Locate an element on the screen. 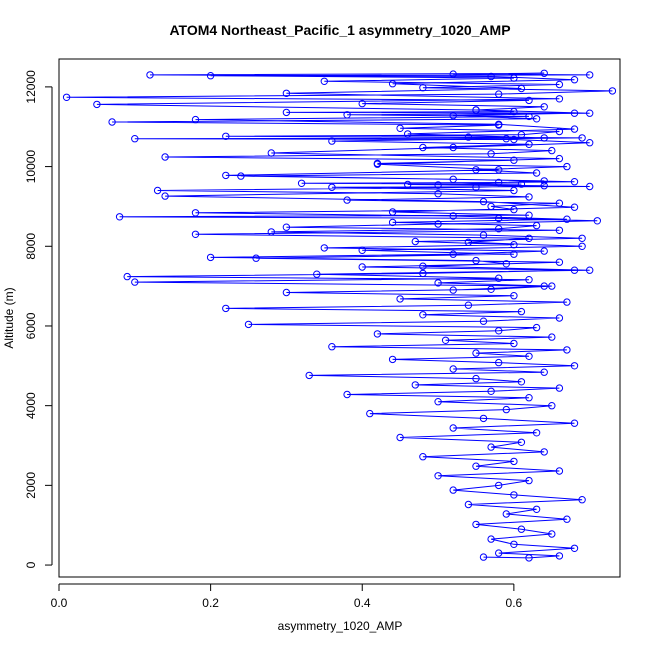  x-tick-label: 0.2 is located at coordinates (210, 603).